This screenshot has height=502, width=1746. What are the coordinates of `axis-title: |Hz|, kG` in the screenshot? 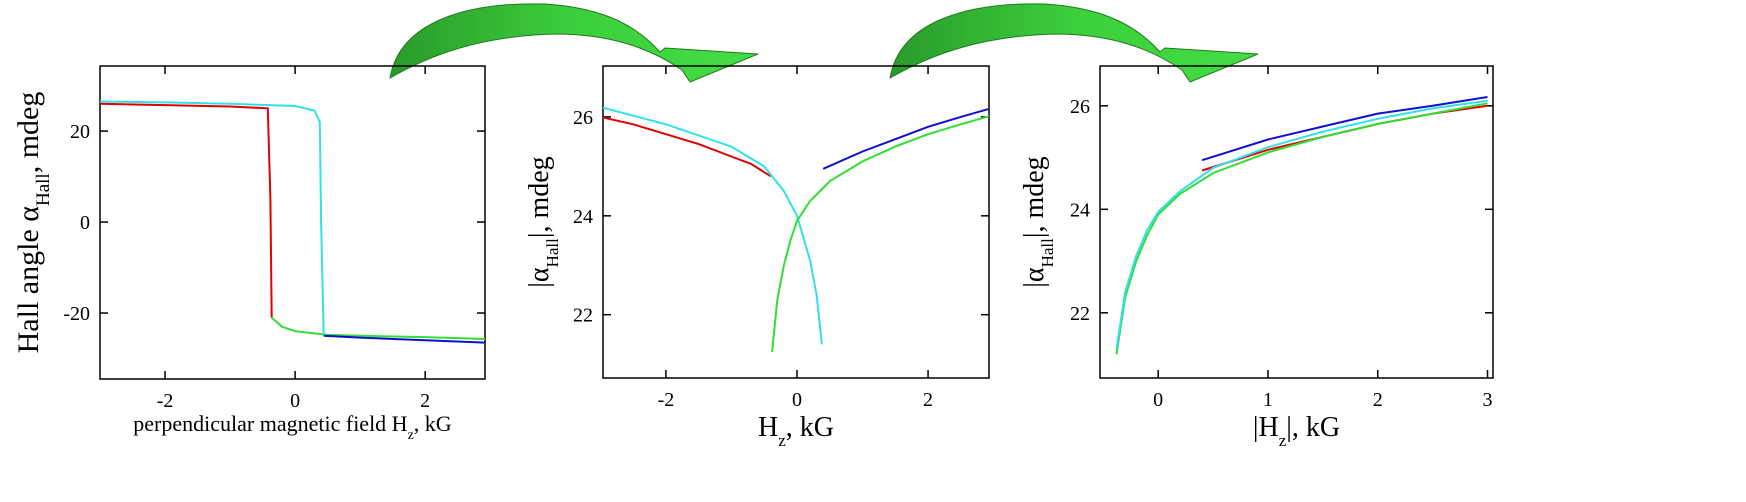 It's located at (1296, 431).